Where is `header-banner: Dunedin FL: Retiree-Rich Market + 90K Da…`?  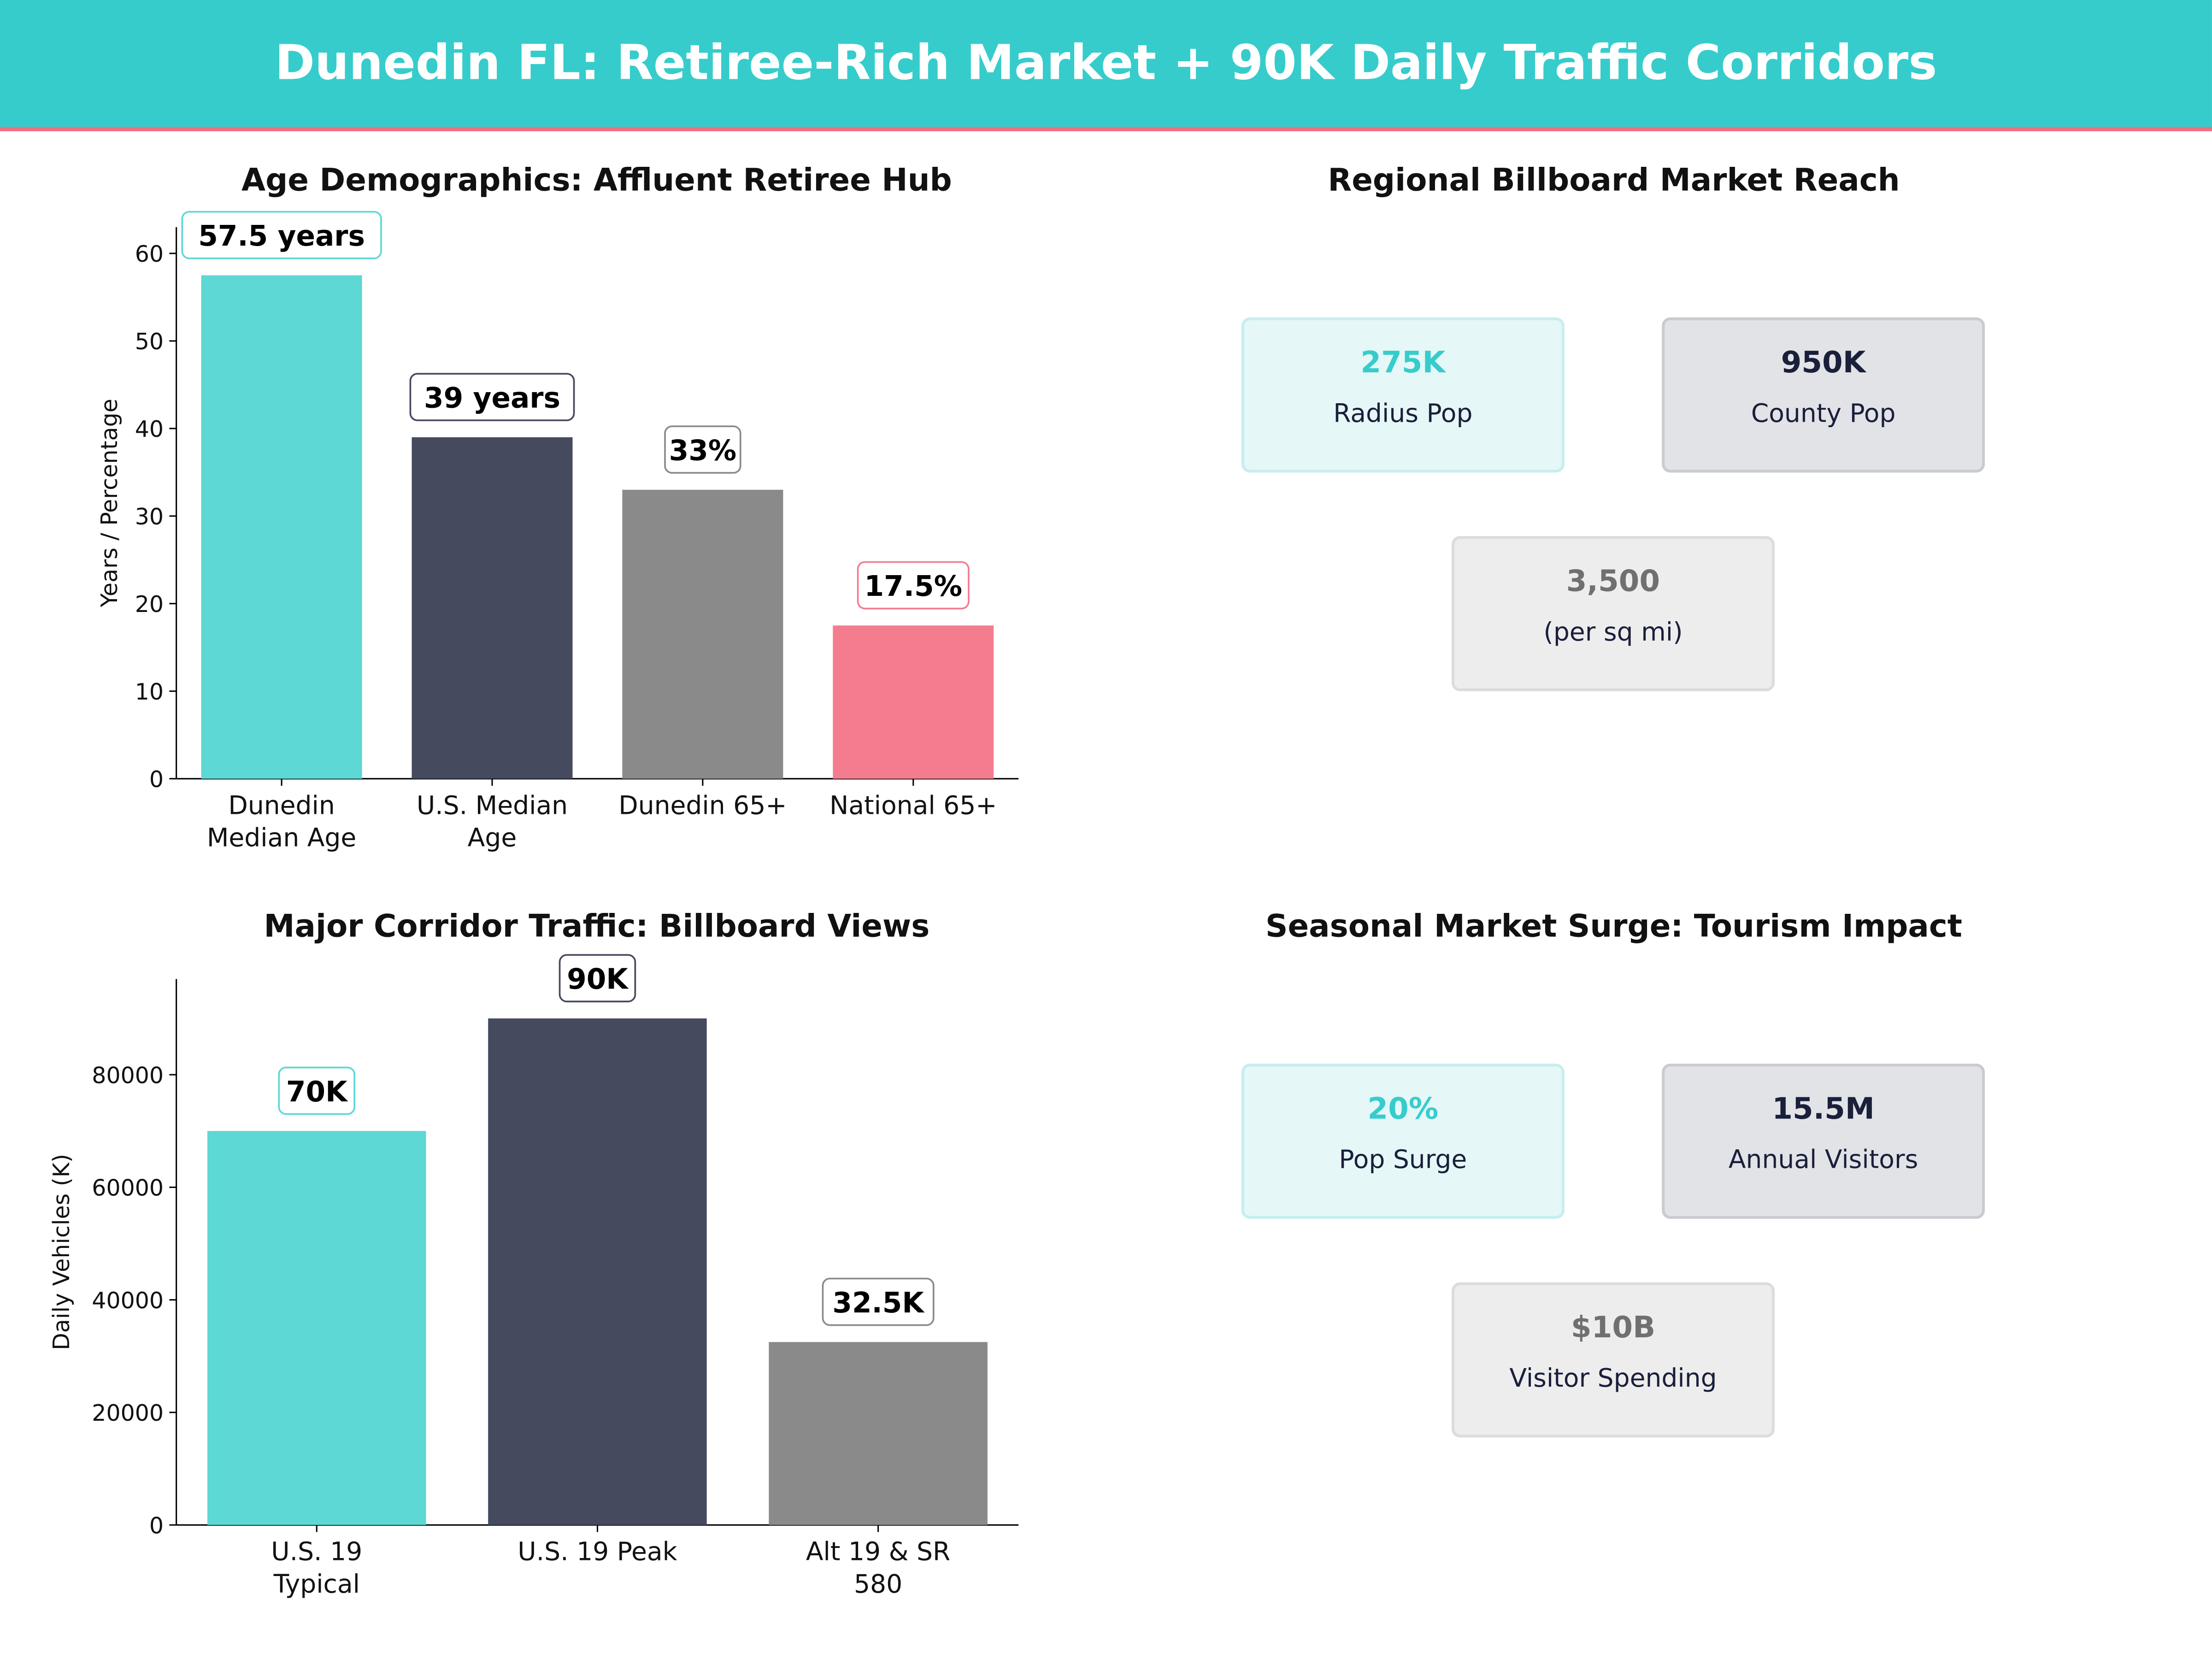
header-banner: Dunedin FL: Retiree-Rich Market + 90K Da… is located at coordinates (1106, 65).